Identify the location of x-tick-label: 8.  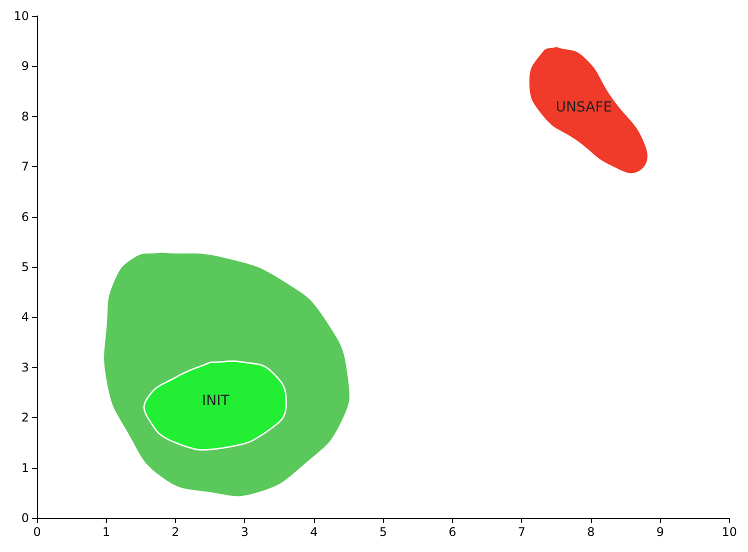
(591, 532).